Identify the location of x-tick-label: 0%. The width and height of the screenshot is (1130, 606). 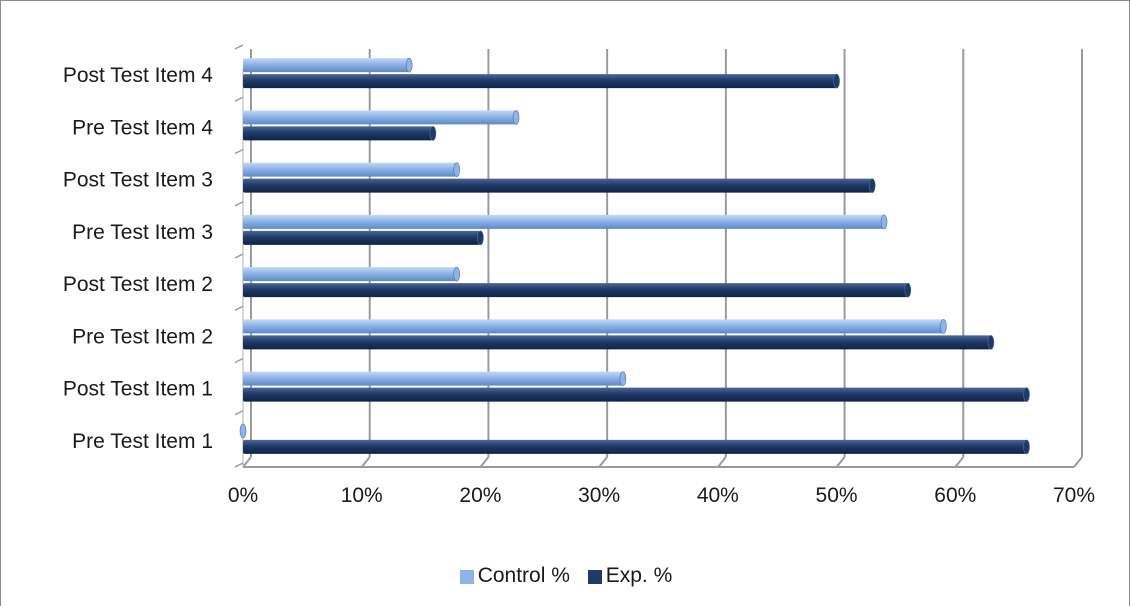
(243, 495).